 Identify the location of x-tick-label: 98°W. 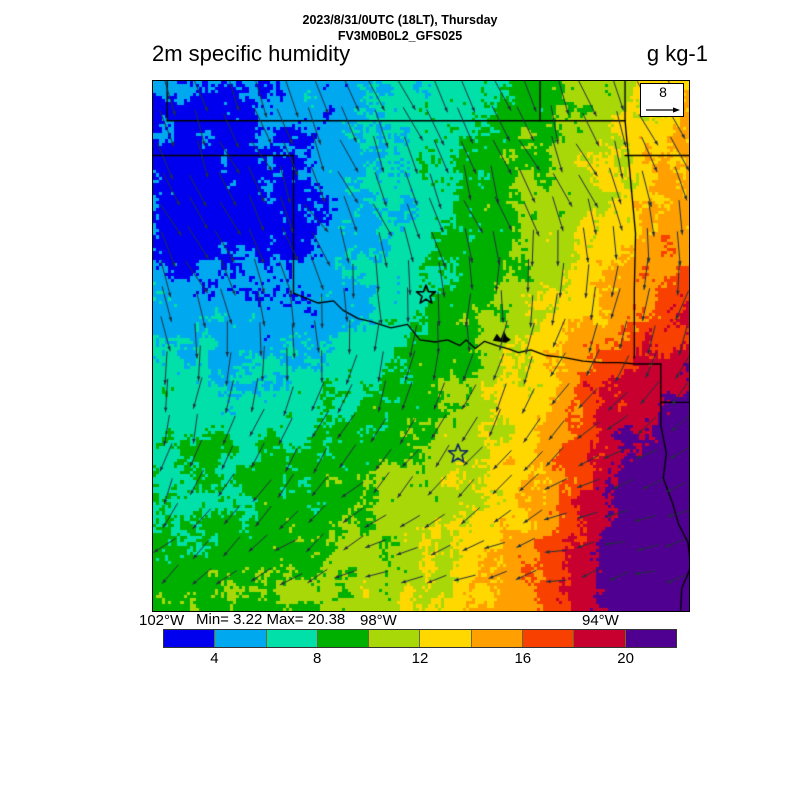
(378, 620).